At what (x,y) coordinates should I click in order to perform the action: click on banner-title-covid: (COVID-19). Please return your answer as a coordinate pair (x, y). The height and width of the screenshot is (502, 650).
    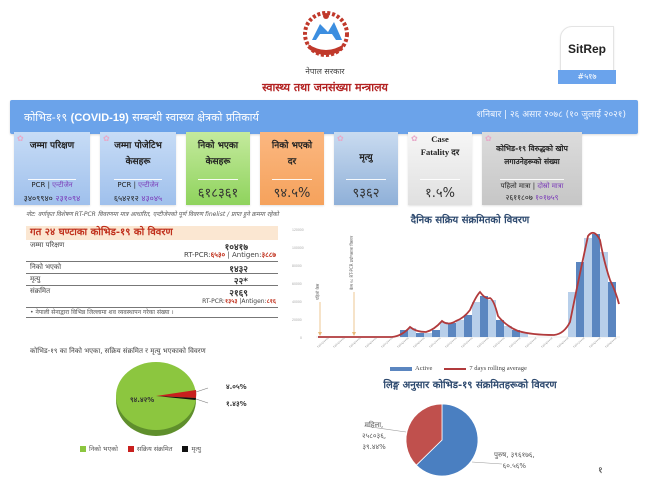
    Looking at the image, I should click on (99, 118).